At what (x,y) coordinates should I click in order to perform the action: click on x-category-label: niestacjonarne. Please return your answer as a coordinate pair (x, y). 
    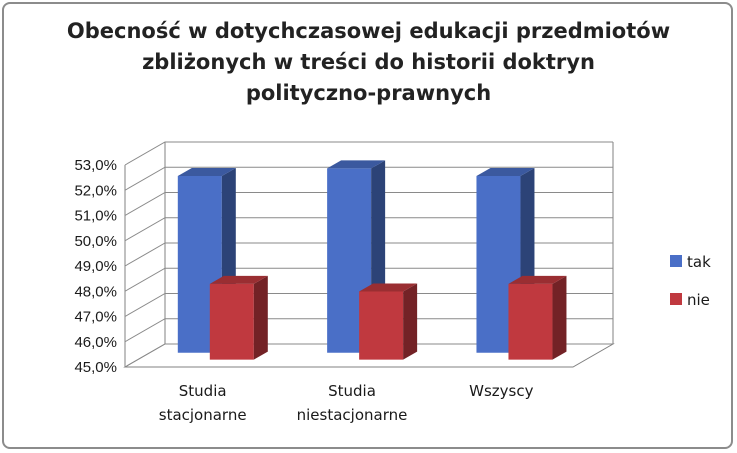
    Looking at the image, I should click on (352, 415).